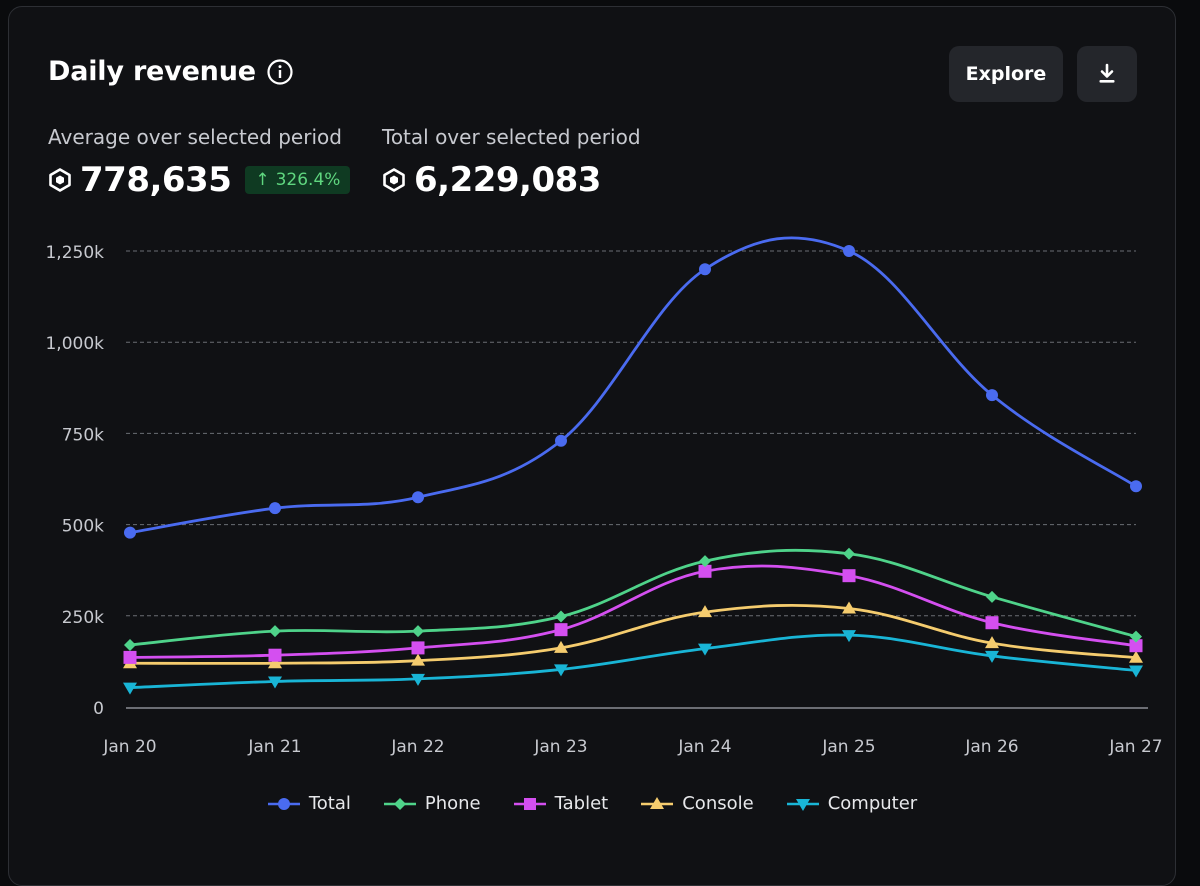 The width and height of the screenshot is (1200, 886). I want to click on total-stat: 6,229,083, so click(491, 180).